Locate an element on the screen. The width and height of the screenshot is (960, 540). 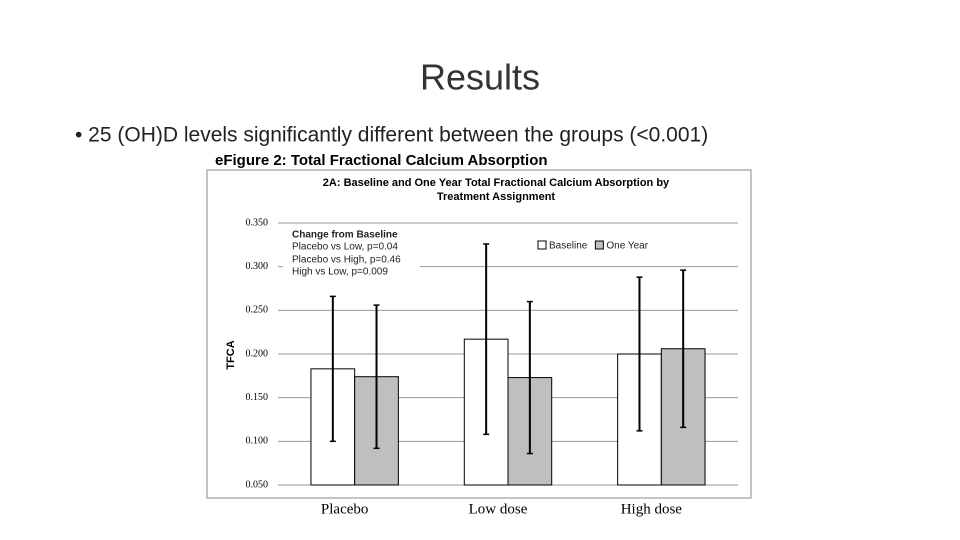
annotation: Change from Baseline is located at coordinates (345, 235).